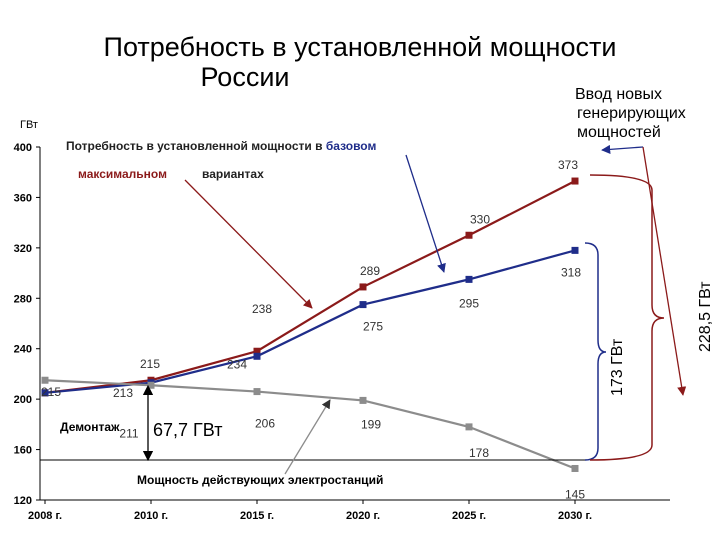  Describe the element at coordinates (260, 480) in the screenshot. I see `annotation-existing-plants: Мощность действующих электростанций` at that location.